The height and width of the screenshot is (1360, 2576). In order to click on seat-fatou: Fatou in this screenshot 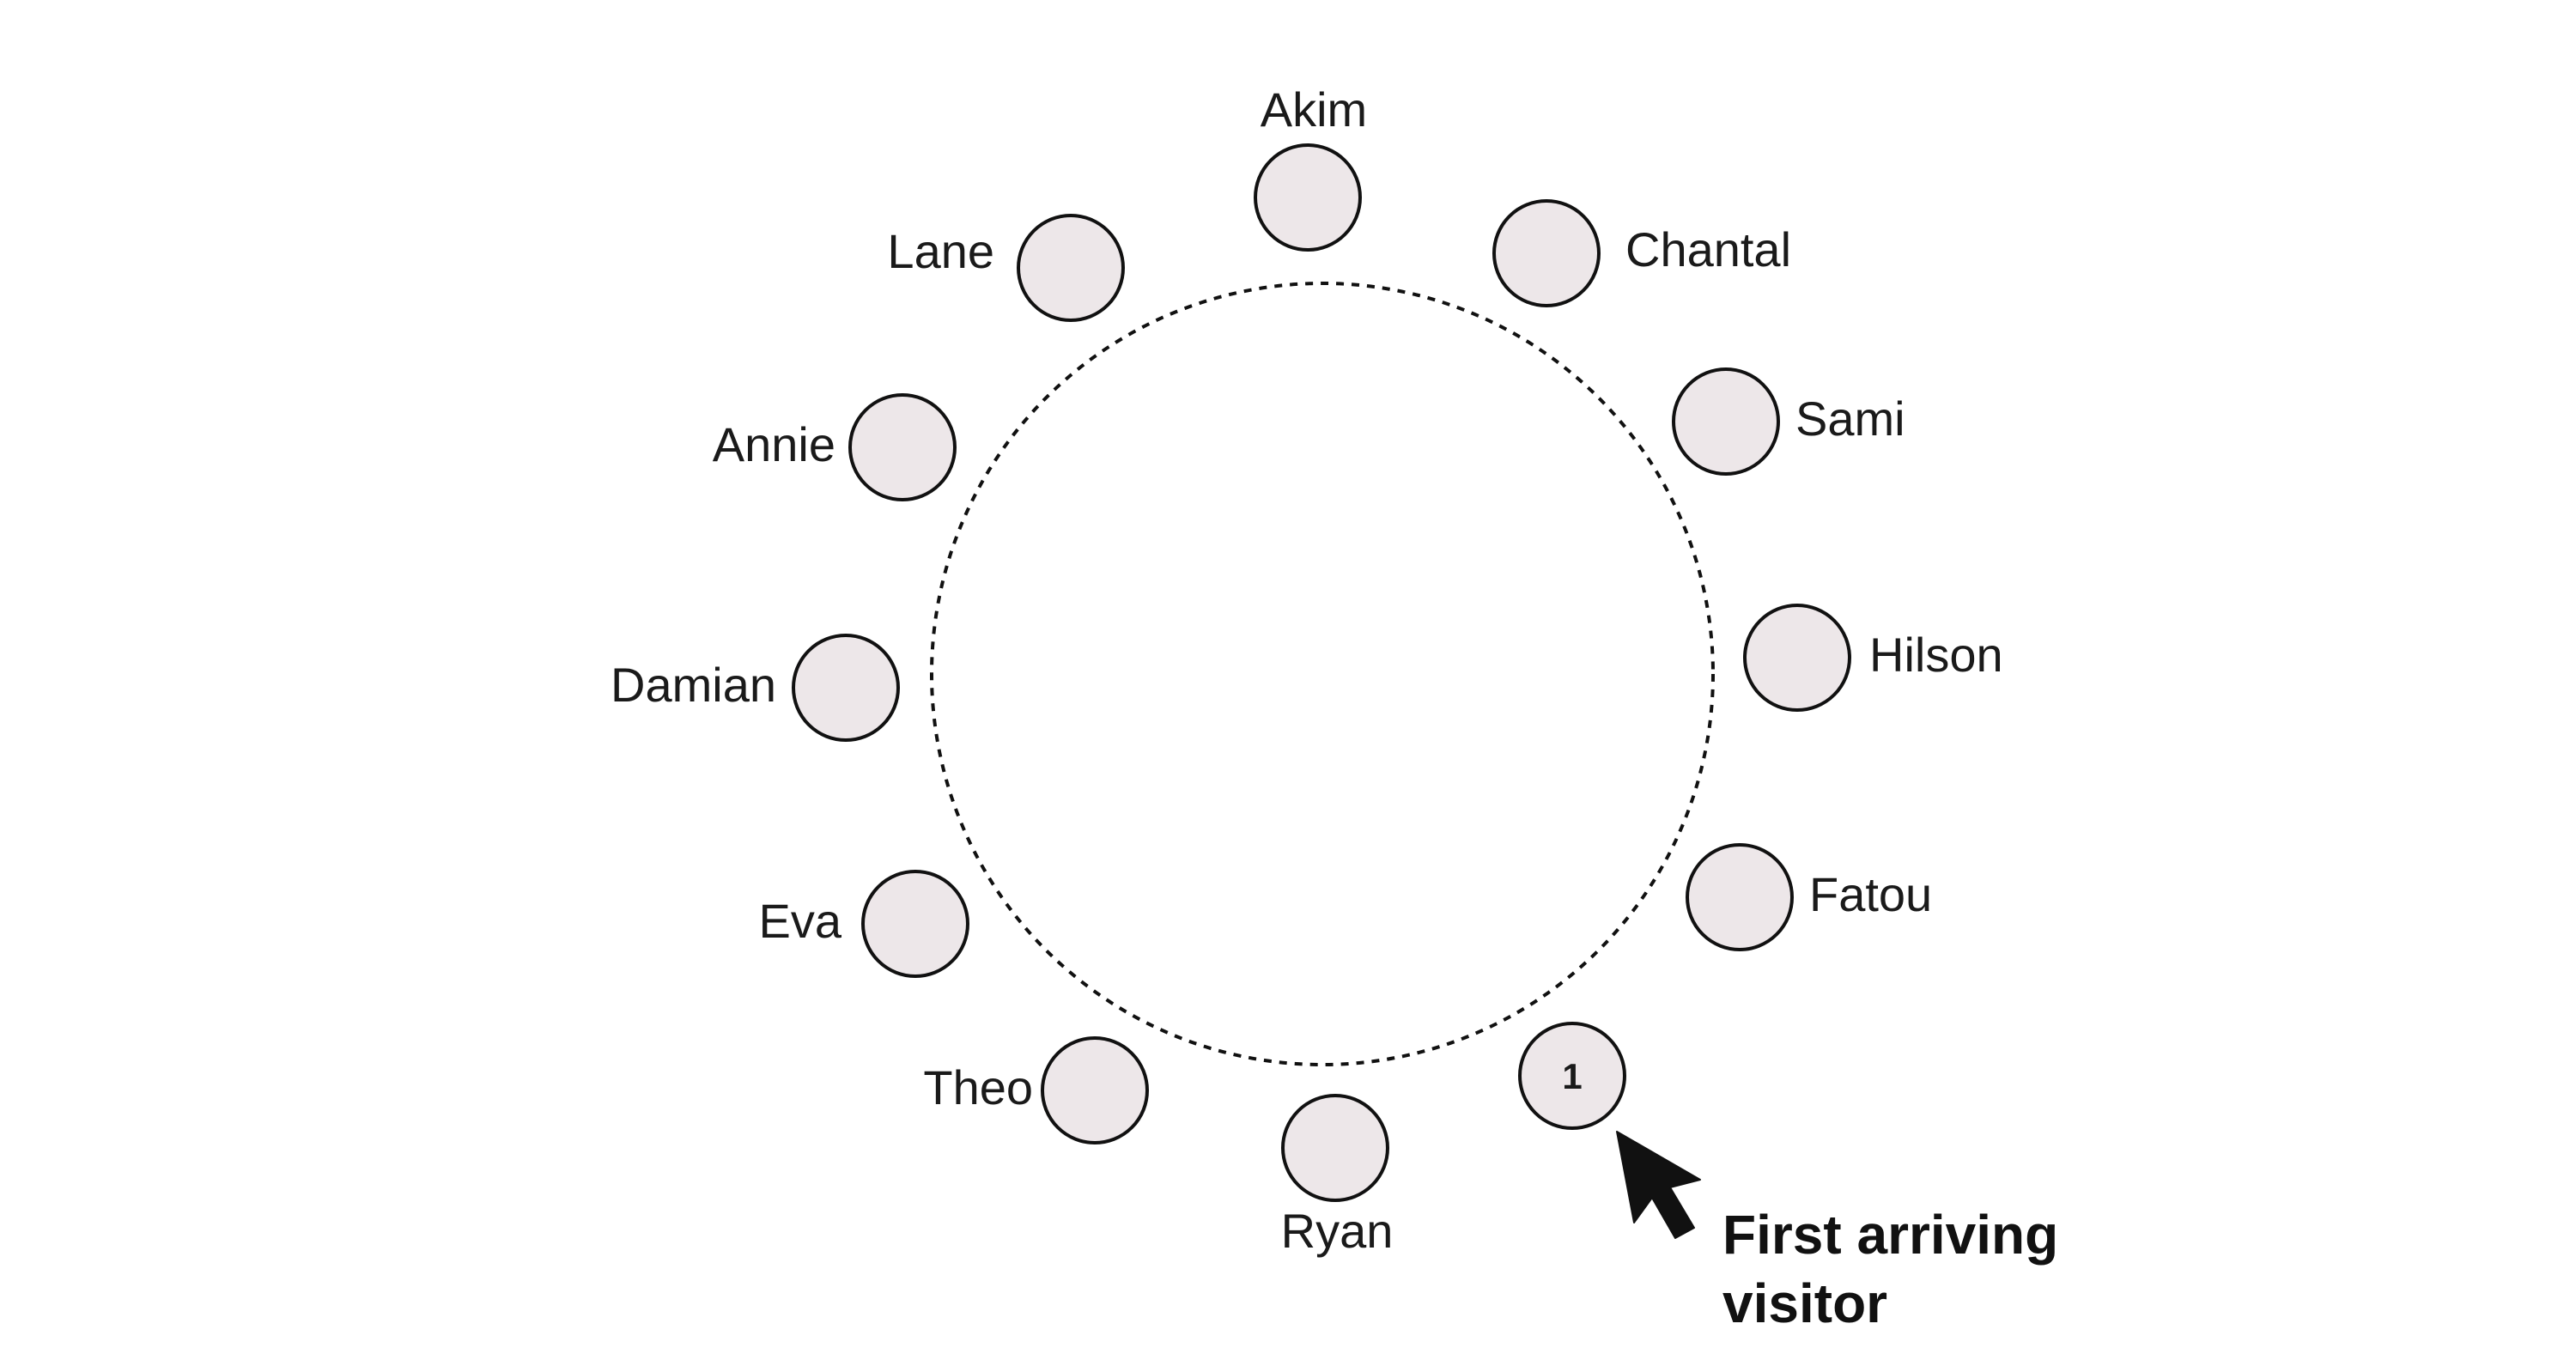, I will do `click(1809, 897)`.